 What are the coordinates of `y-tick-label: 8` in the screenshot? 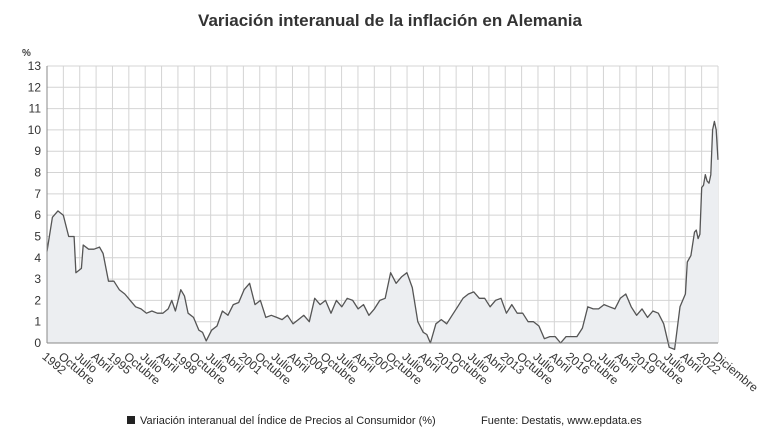 It's located at (37, 173).